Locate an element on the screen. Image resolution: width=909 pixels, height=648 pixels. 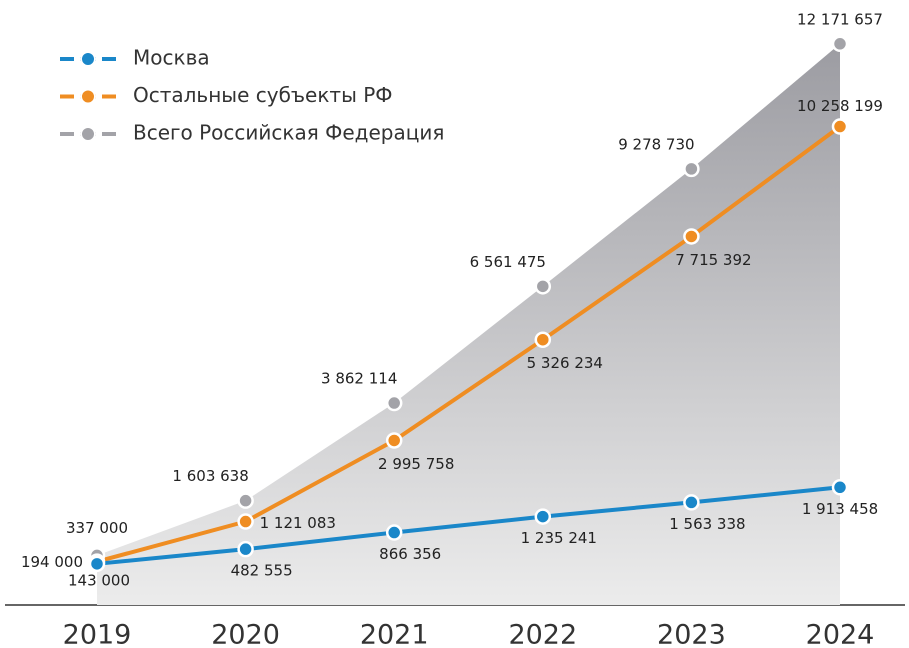
x-tick-label: 2021 is located at coordinates (394, 634).